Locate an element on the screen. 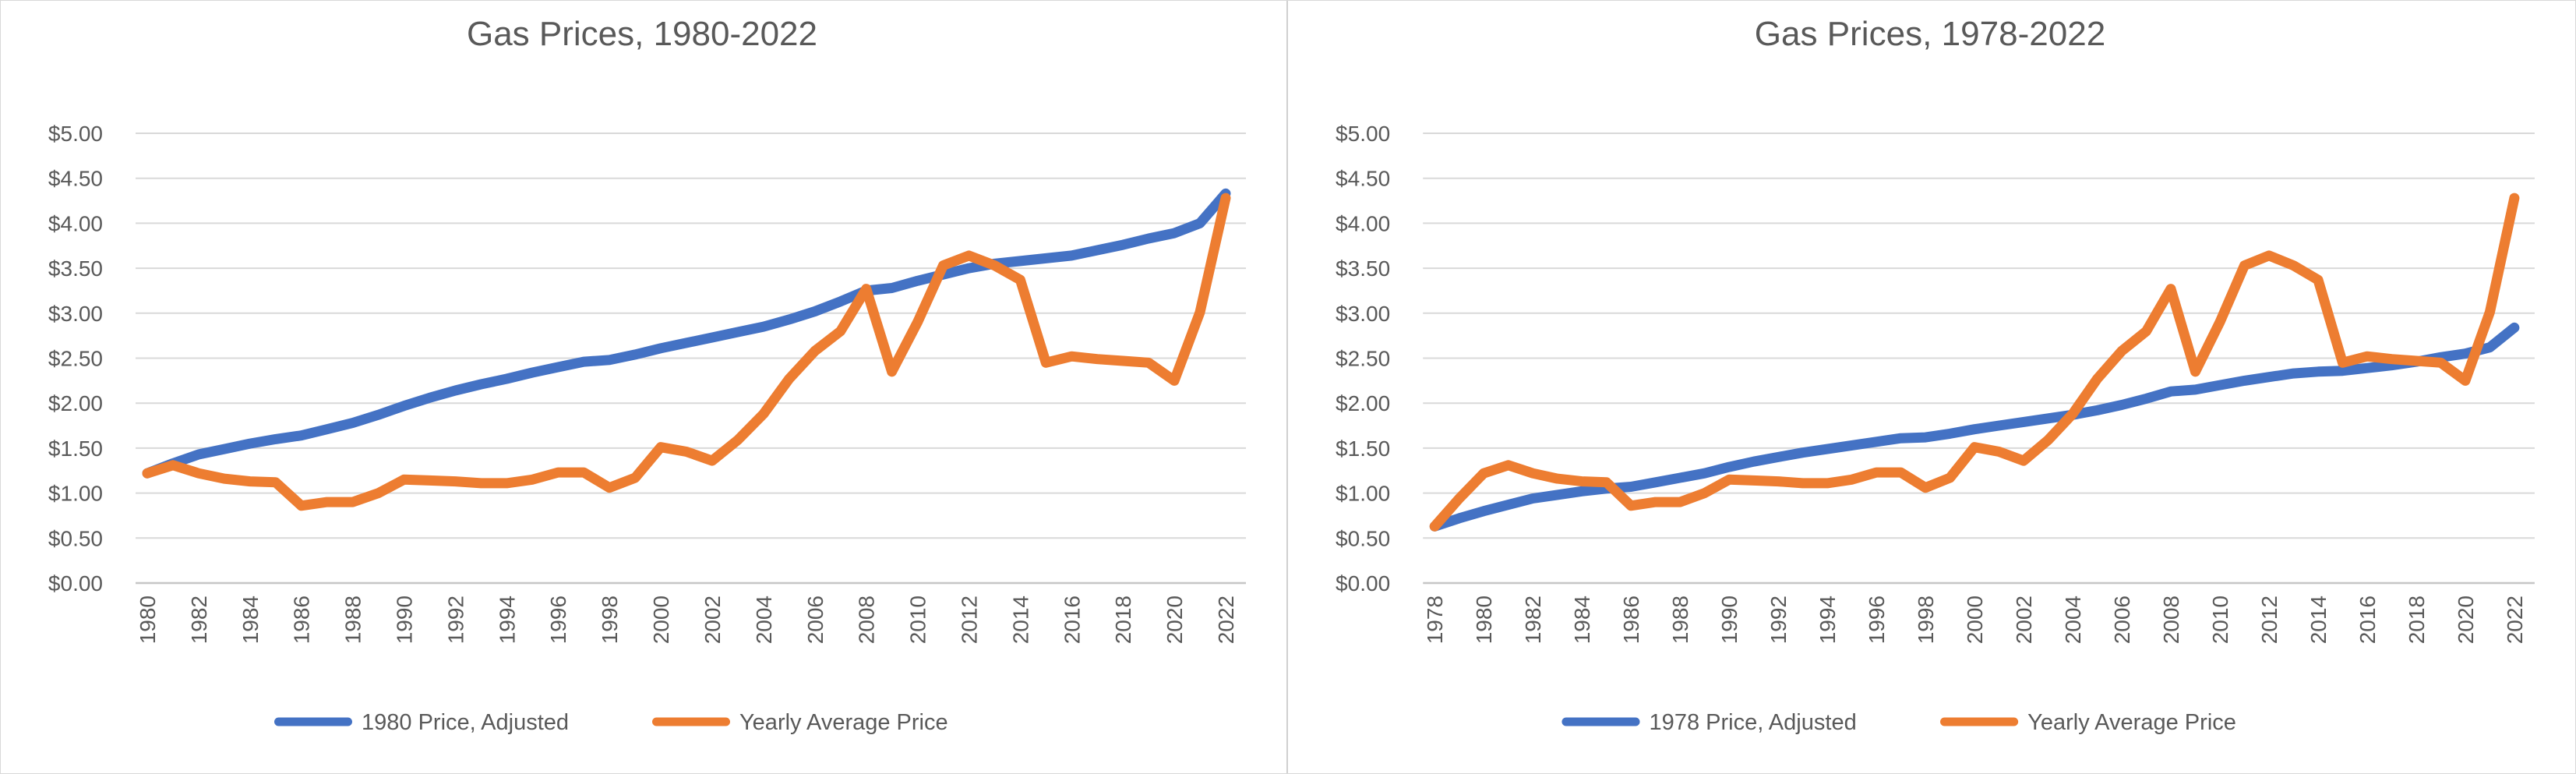  chart-title: Gas Prices, 1978-2022 is located at coordinates (1930, 34).